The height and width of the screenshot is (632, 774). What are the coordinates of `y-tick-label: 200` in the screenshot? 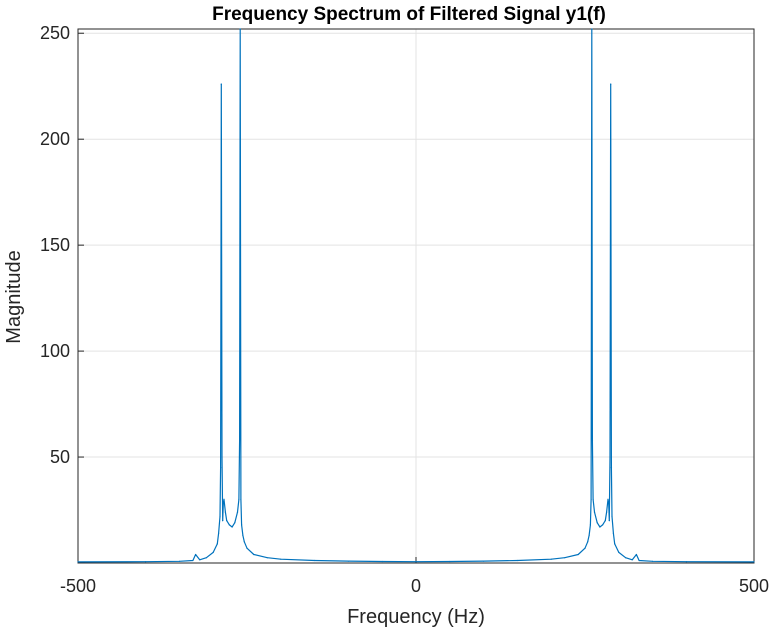 It's located at (55, 139).